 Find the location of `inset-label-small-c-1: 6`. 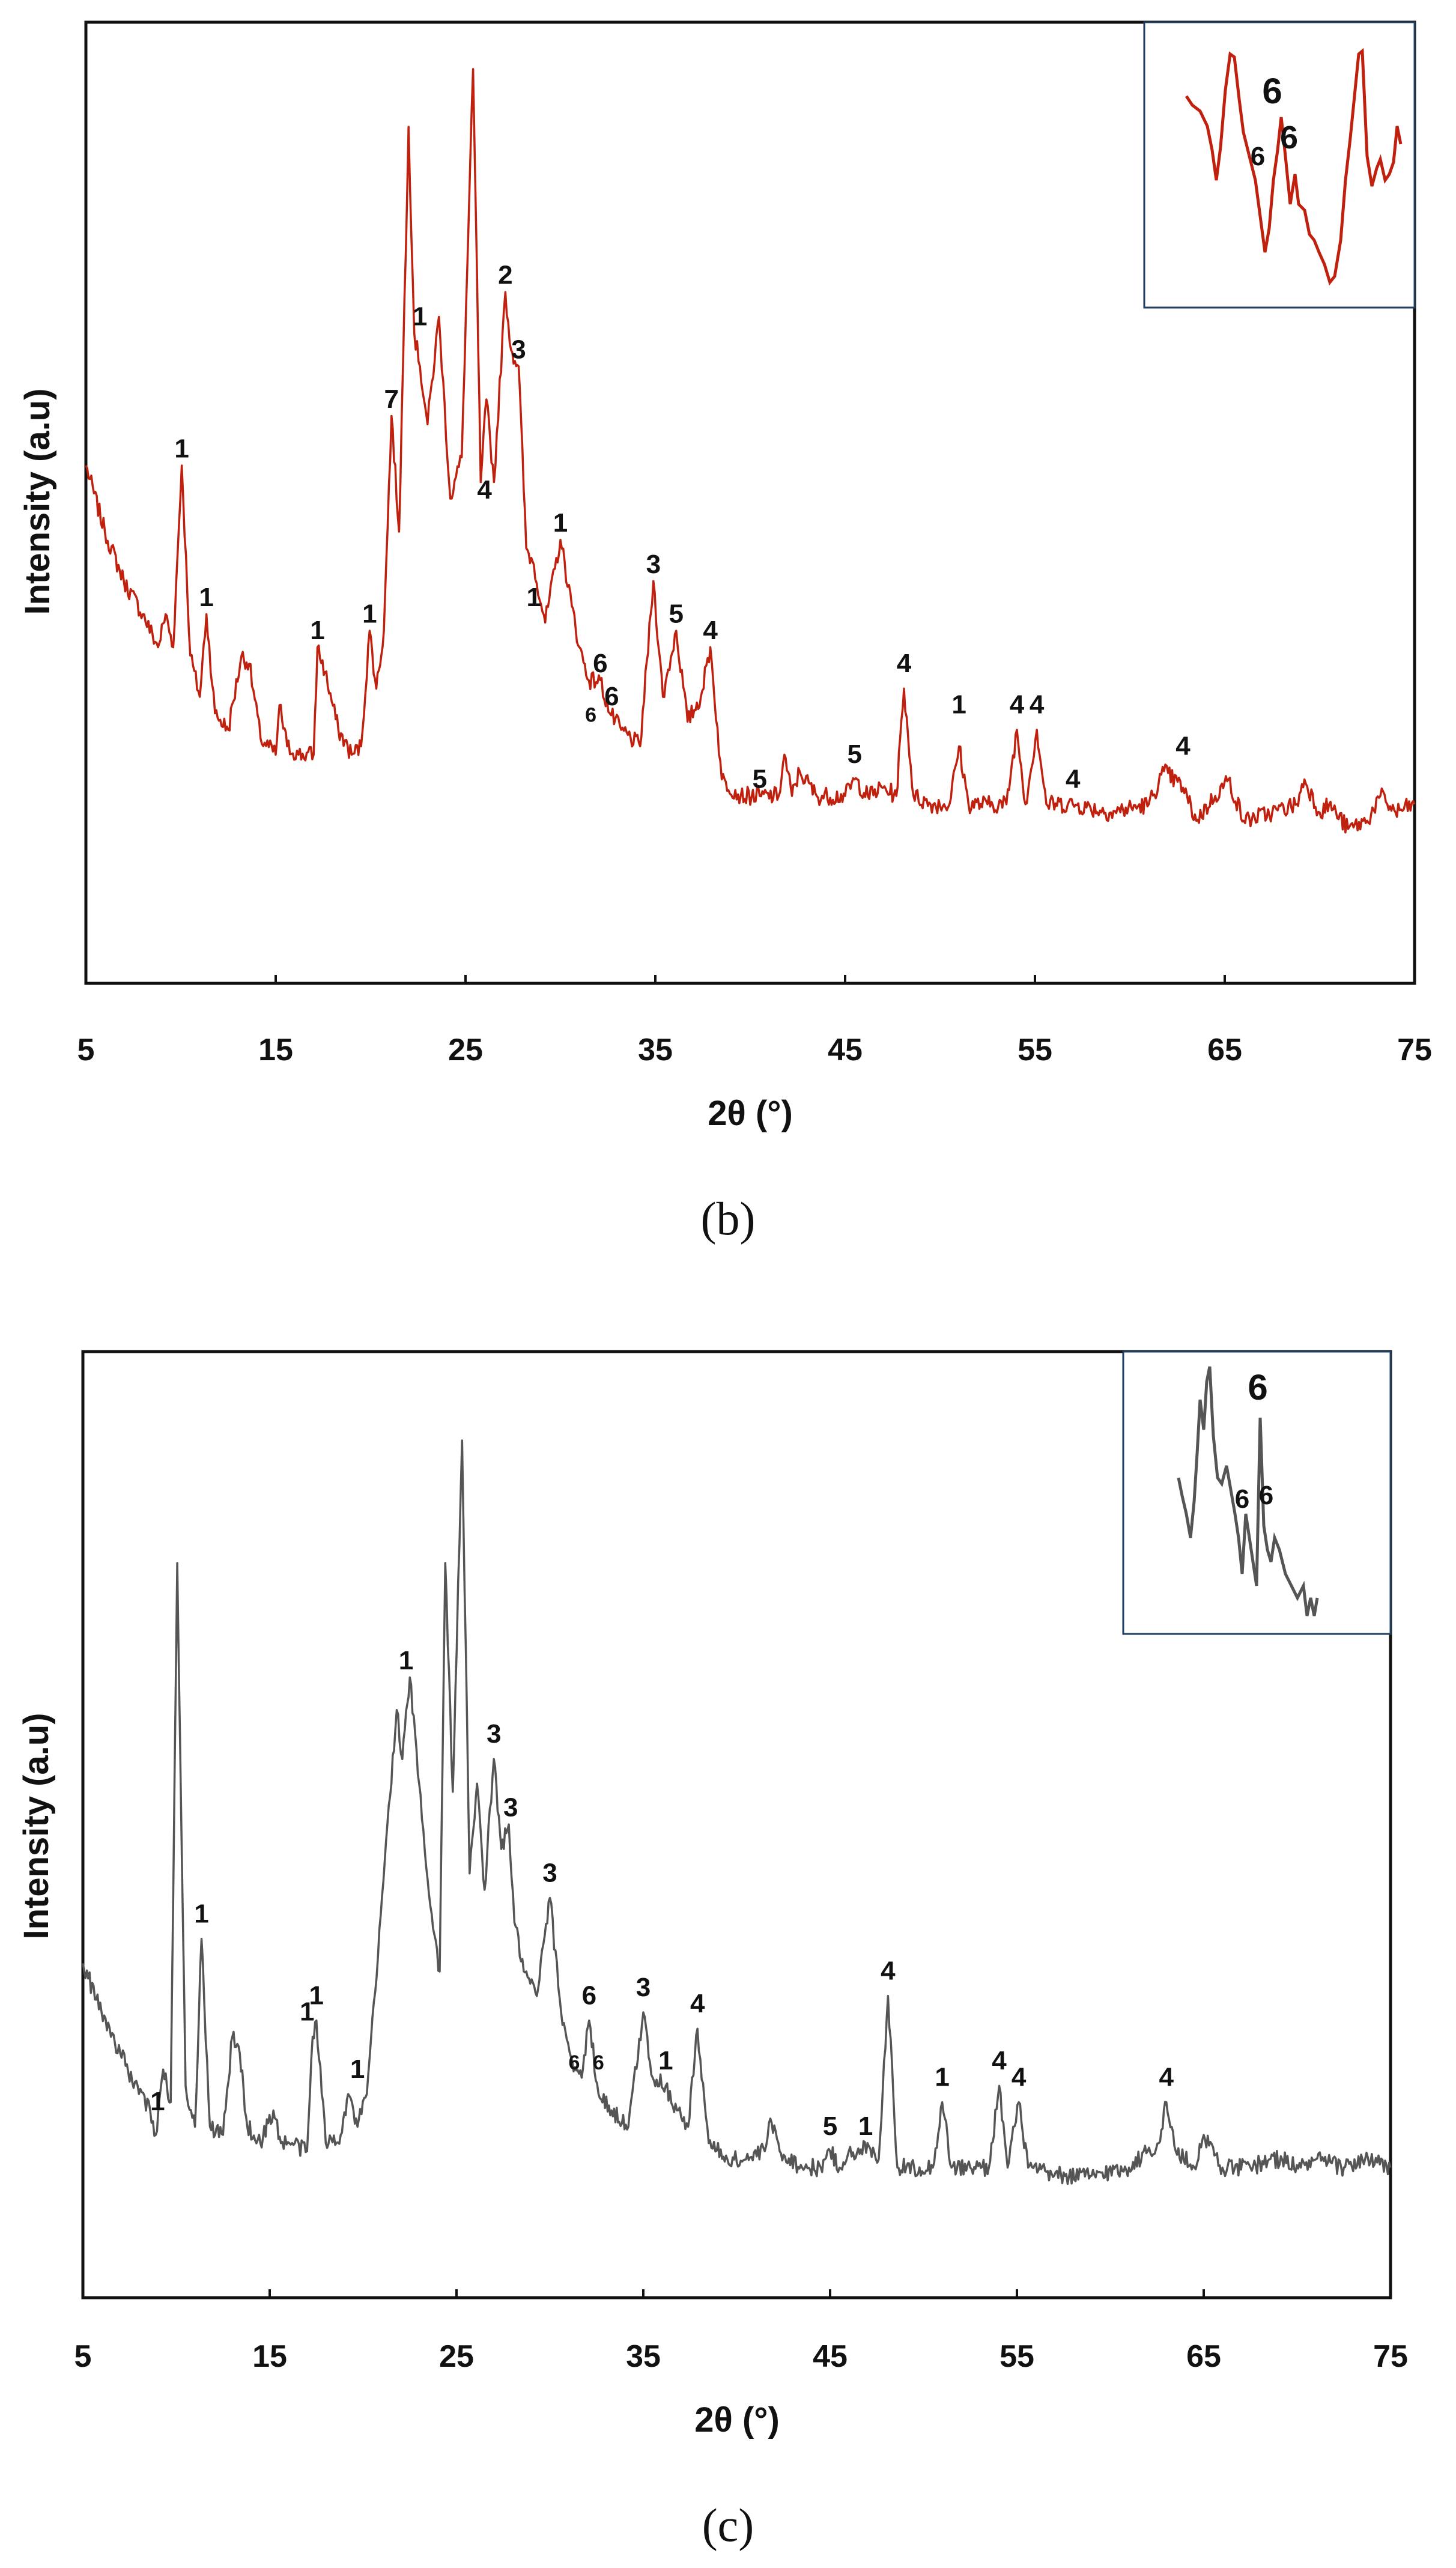

inset-label-small-c-1: 6 is located at coordinates (1242, 1499).